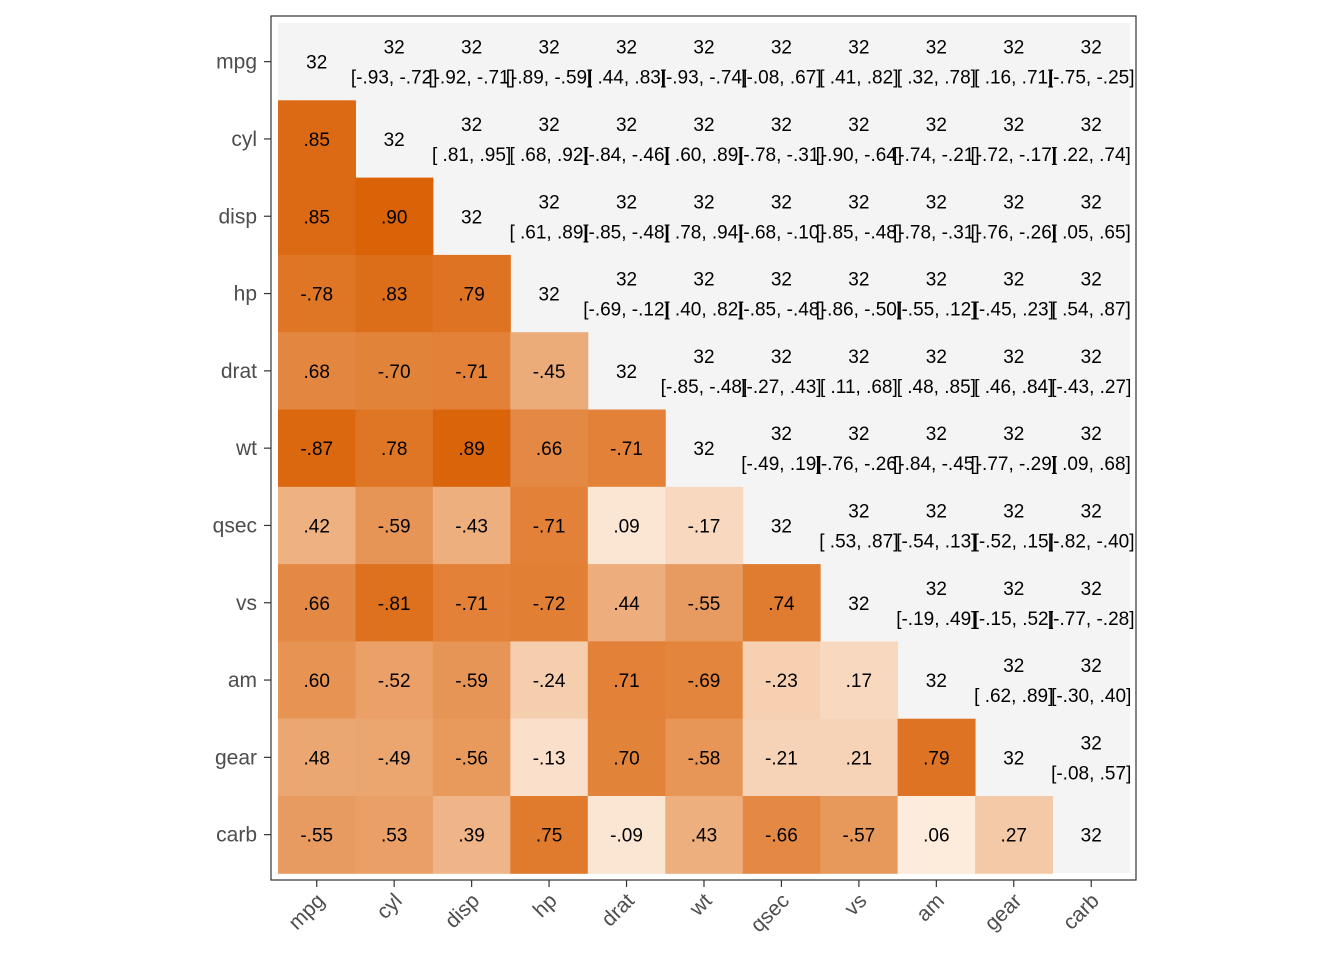  I want to click on sample-size-wt-qsec: 32, so click(781, 434).